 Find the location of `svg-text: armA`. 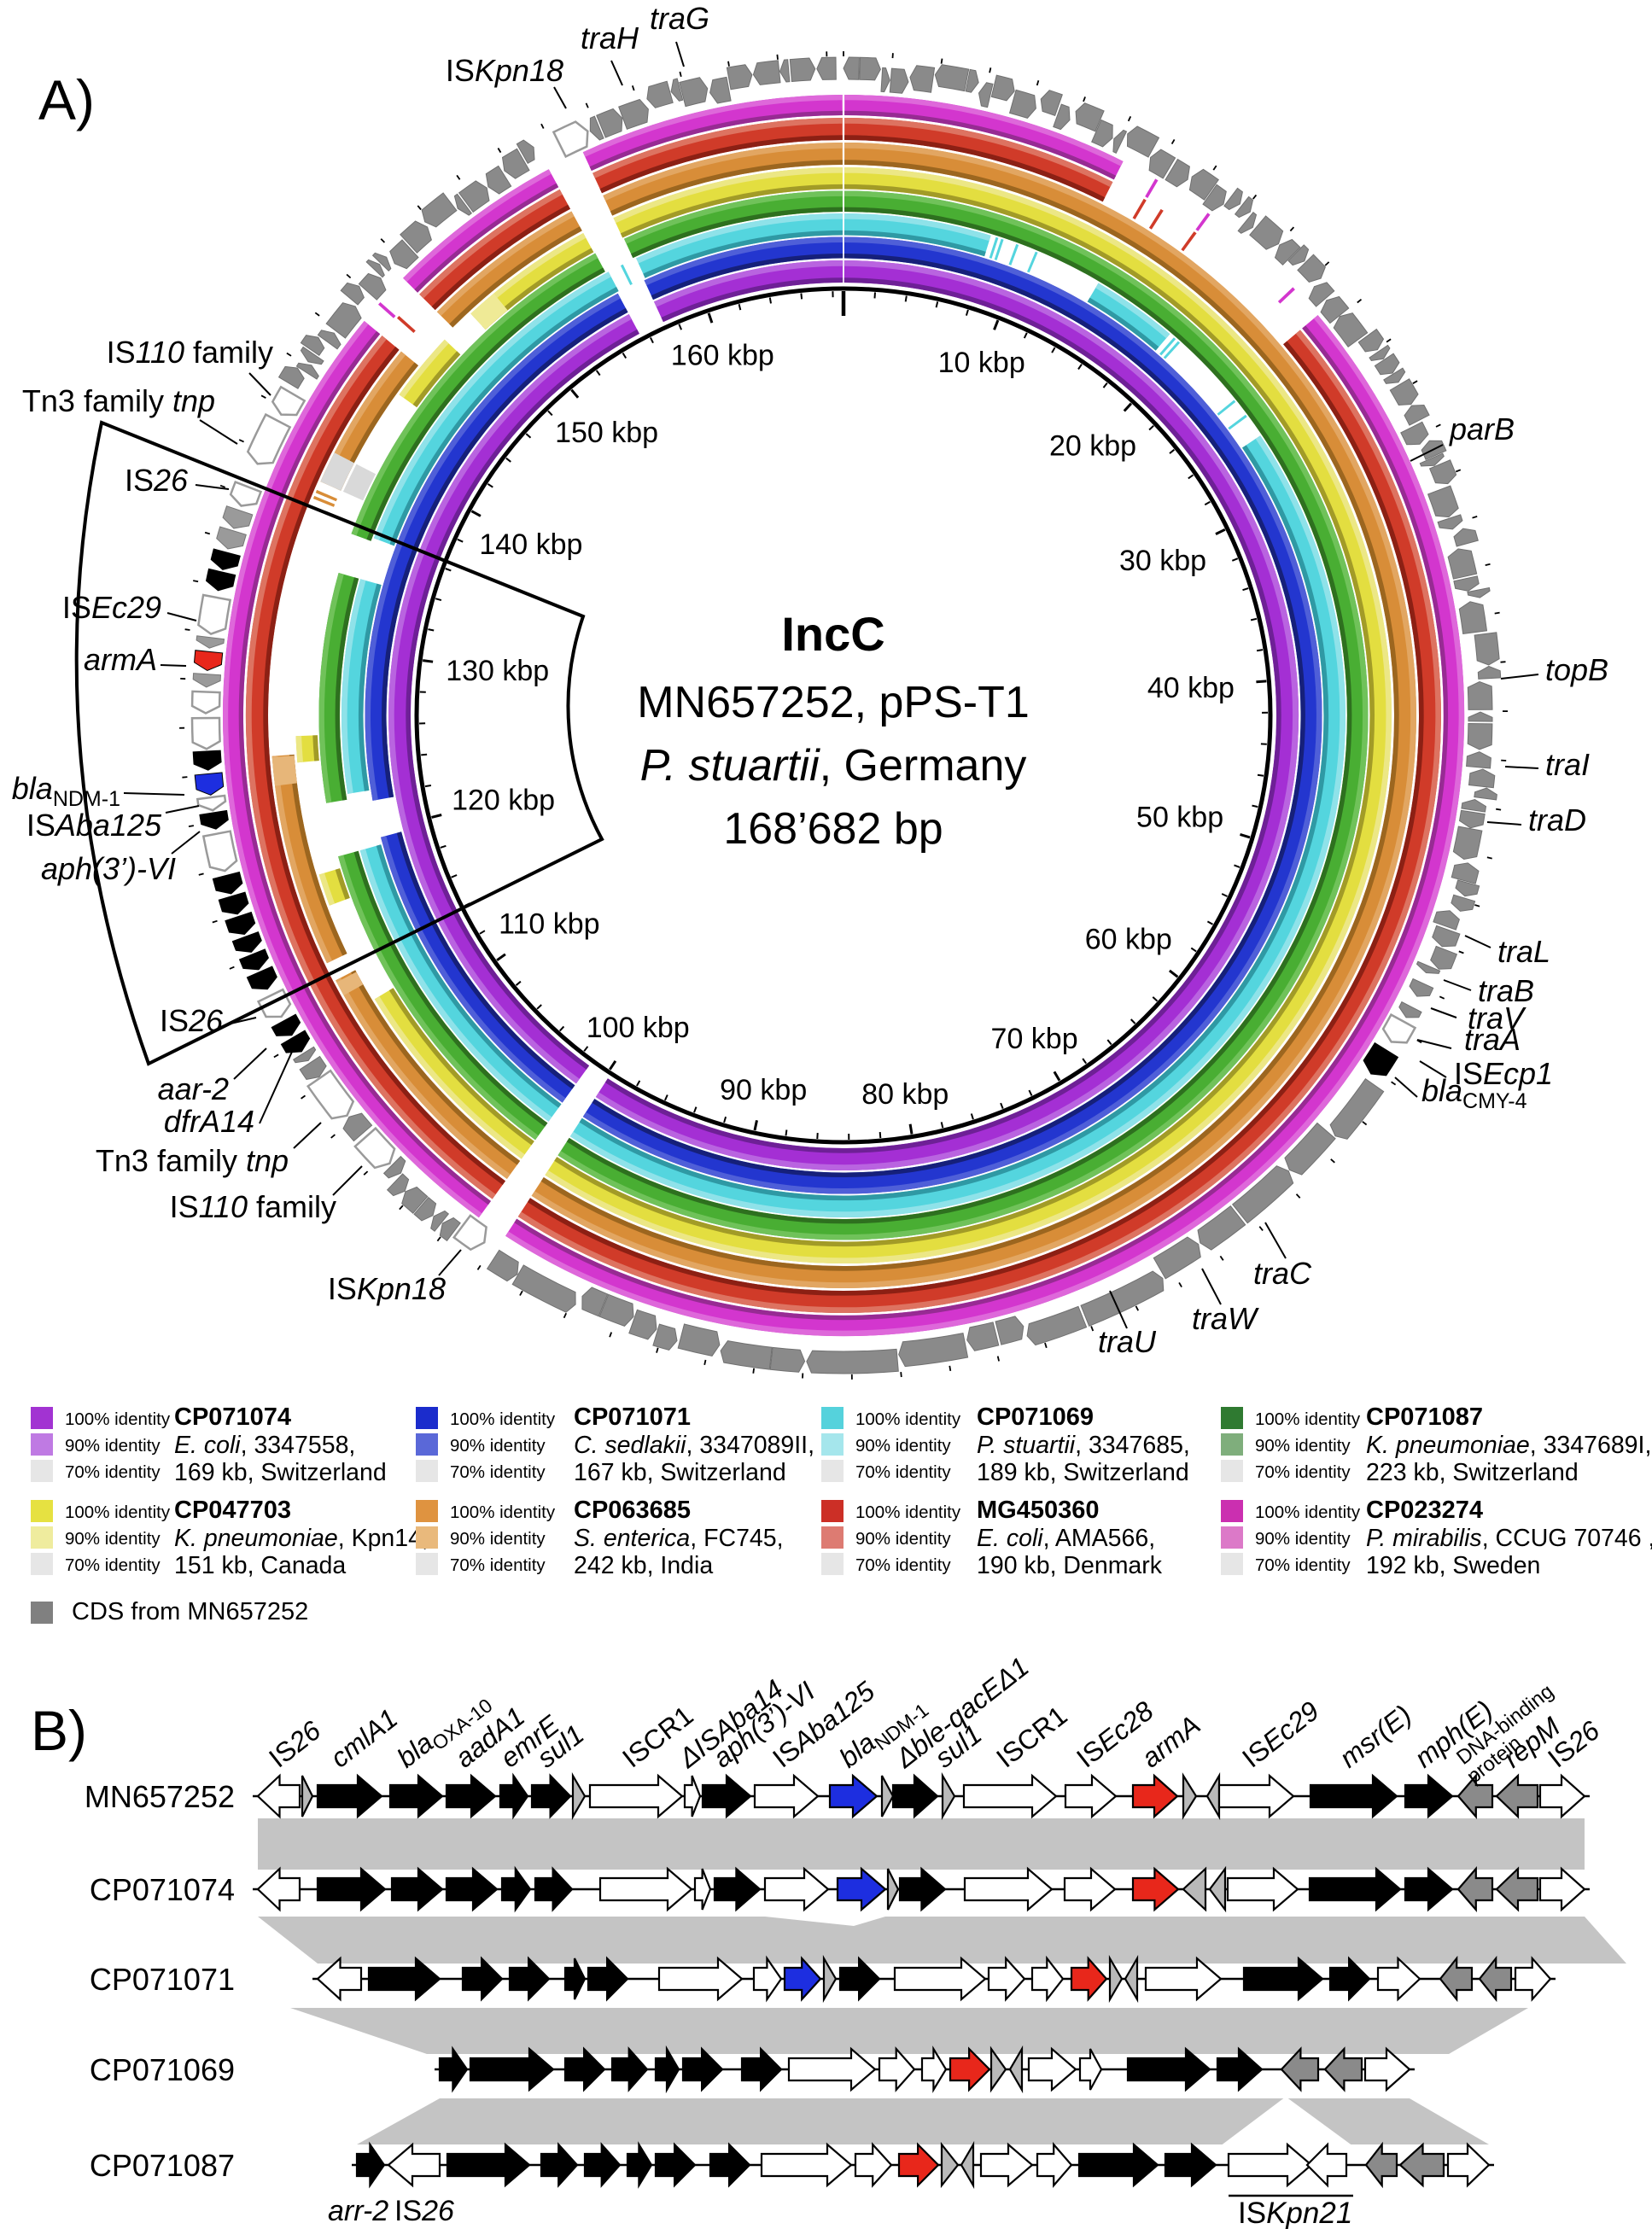

svg-text: armA is located at coordinates (120, 659).